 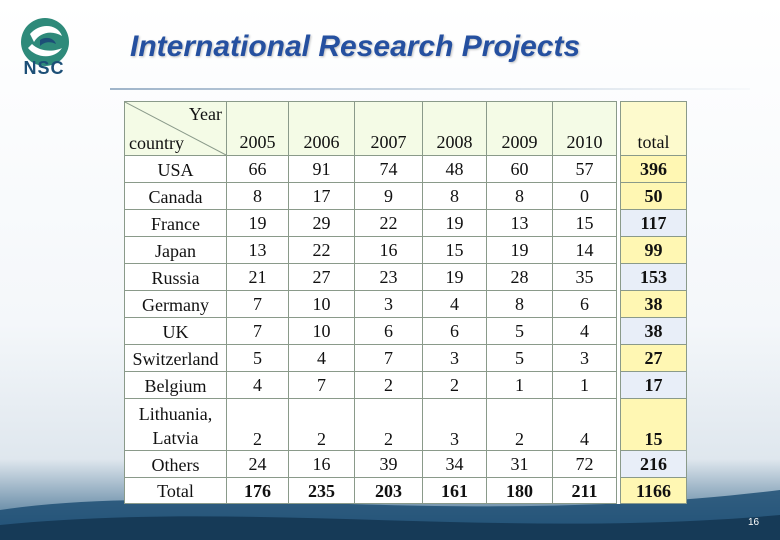 I want to click on value-cell: 21, so click(x=257, y=277).